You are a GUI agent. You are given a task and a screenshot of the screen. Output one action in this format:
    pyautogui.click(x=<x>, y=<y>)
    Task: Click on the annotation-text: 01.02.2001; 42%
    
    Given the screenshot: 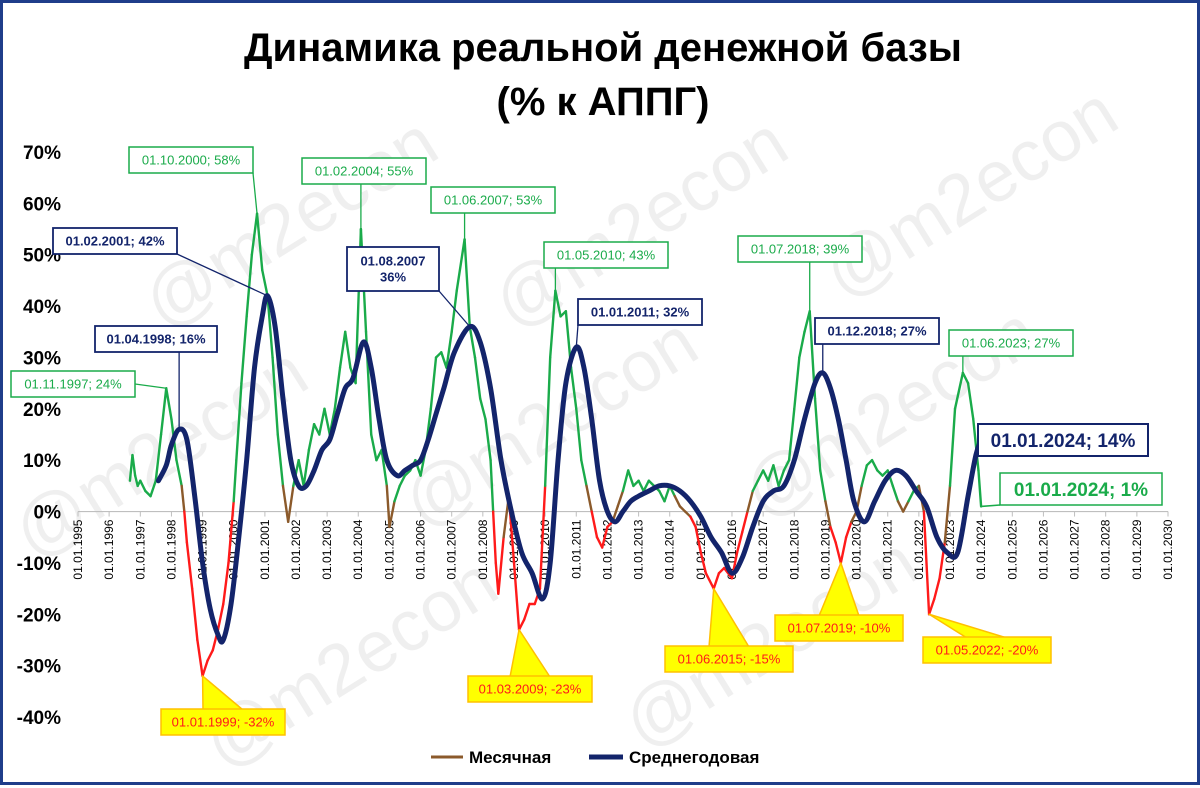 What is the action you would take?
    pyautogui.click(x=114, y=241)
    